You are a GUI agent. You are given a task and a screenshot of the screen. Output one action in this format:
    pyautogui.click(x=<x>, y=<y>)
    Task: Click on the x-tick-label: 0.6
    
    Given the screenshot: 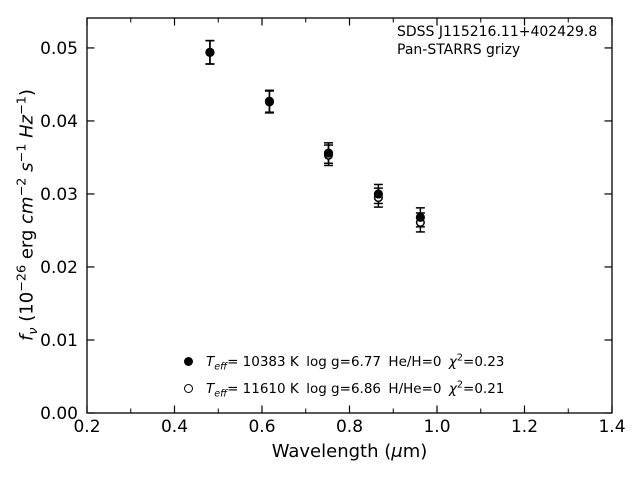 What is the action you would take?
    pyautogui.click(x=261, y=427)
    